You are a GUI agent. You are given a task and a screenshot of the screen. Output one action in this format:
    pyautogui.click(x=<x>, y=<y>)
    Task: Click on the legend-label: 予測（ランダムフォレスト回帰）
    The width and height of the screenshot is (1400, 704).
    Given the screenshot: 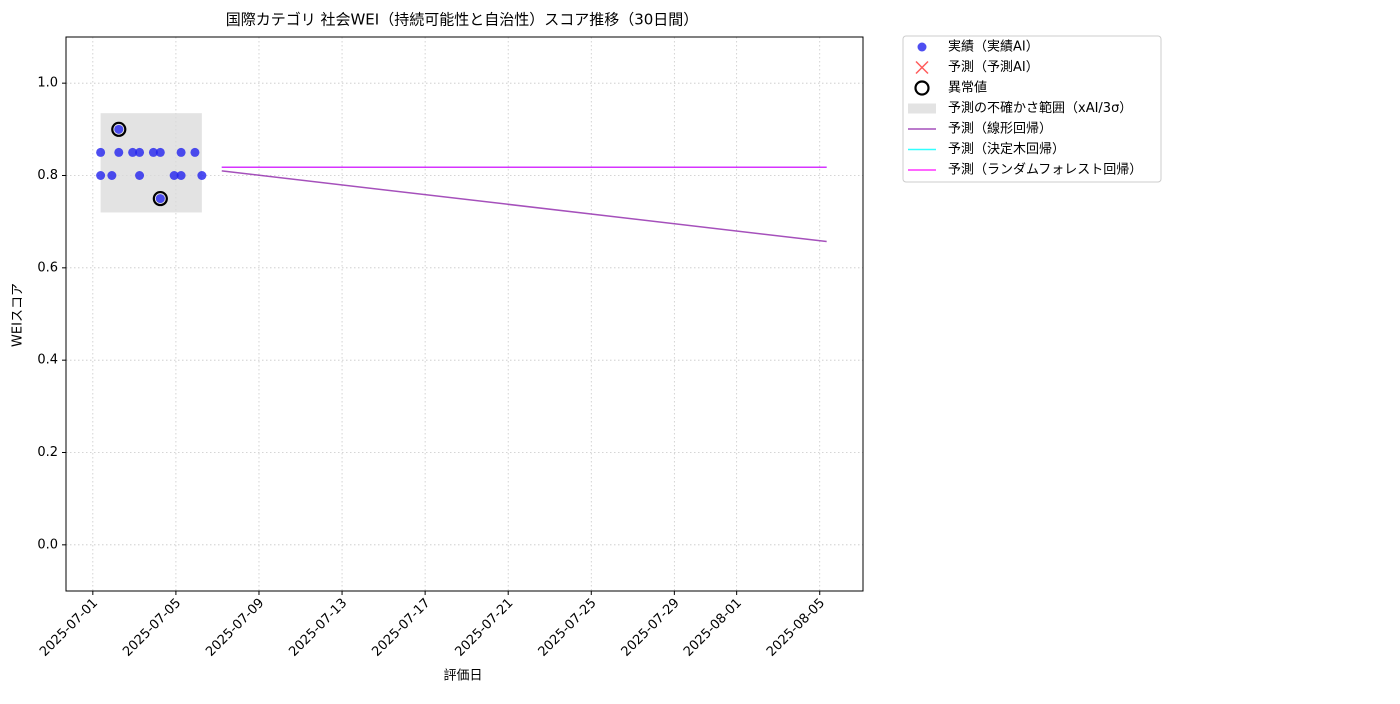 What is the action you would take?
    pyautogui.click(x=1045, y=170)
    